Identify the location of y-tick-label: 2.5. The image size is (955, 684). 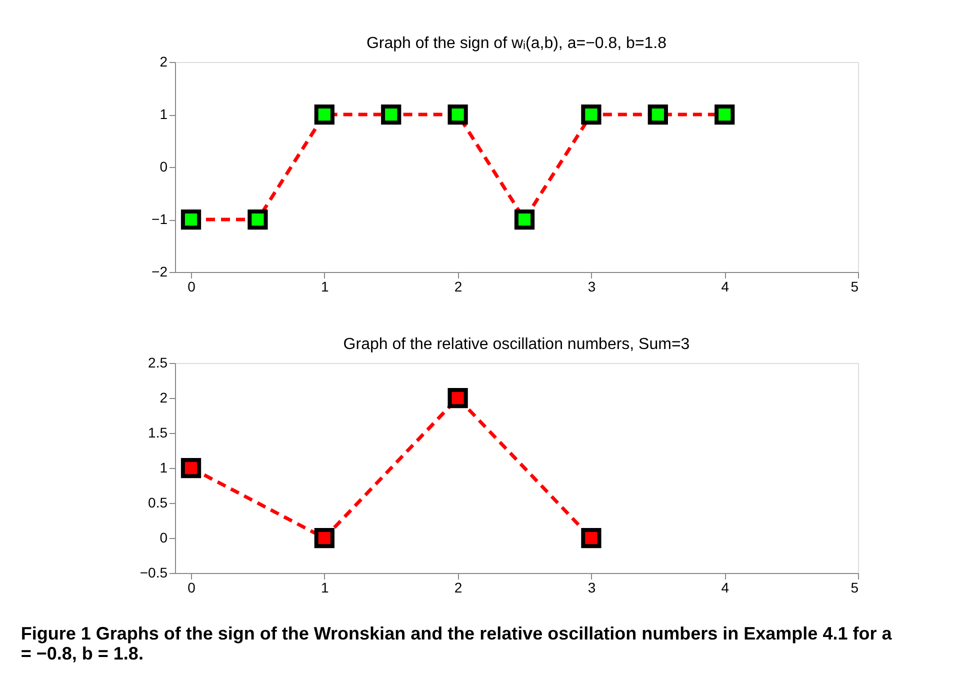
(158, 362).